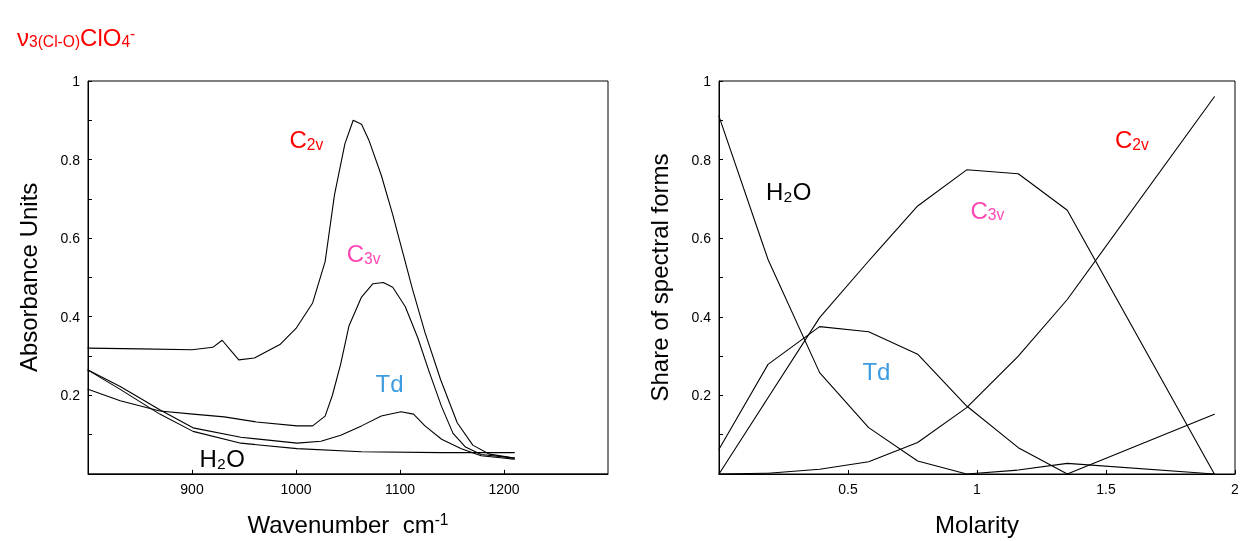 Image resolution: width=1250 pixels, height=541 pixels. Describe the element at coordinates (1106, 489) in the screenshot. I see `x-tick-label: 1.5` at that location.